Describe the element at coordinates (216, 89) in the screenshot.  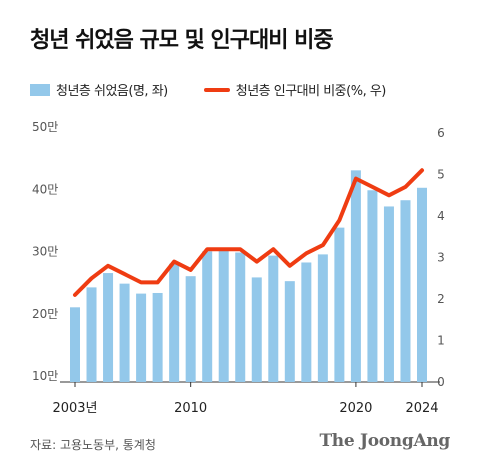
I see `legend-line-swatch` at that location.